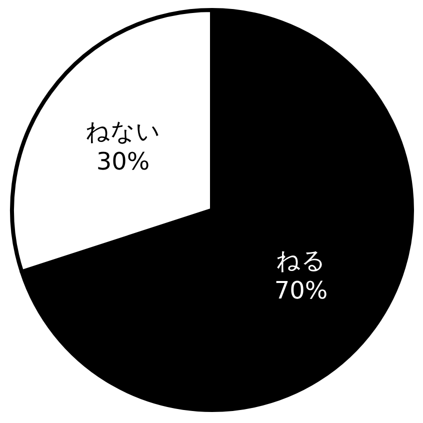 The height and width of the screenshot is (423, 423). Describe the element at coordinates (301, 290) in the screenshot. I see `data-label: 70%` at that location.